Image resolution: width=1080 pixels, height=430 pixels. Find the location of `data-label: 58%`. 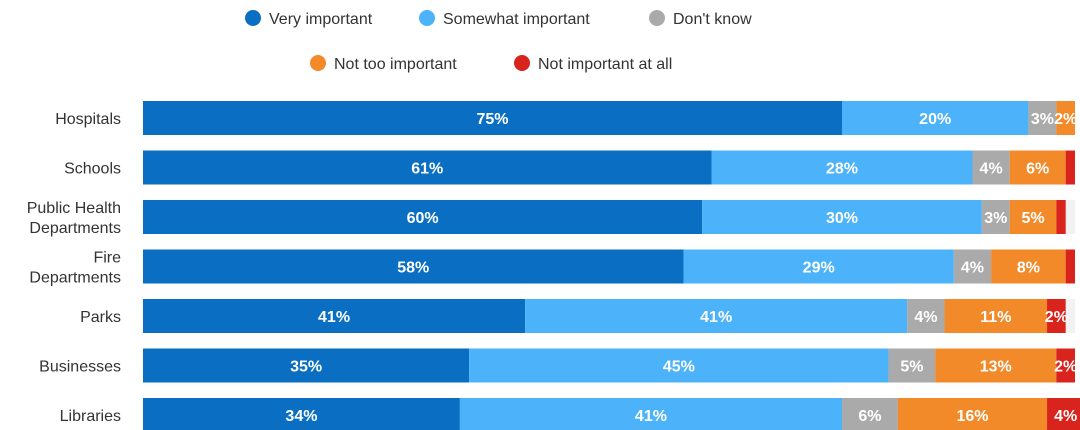

data-label: 58% is located at coordinates (413, 268).